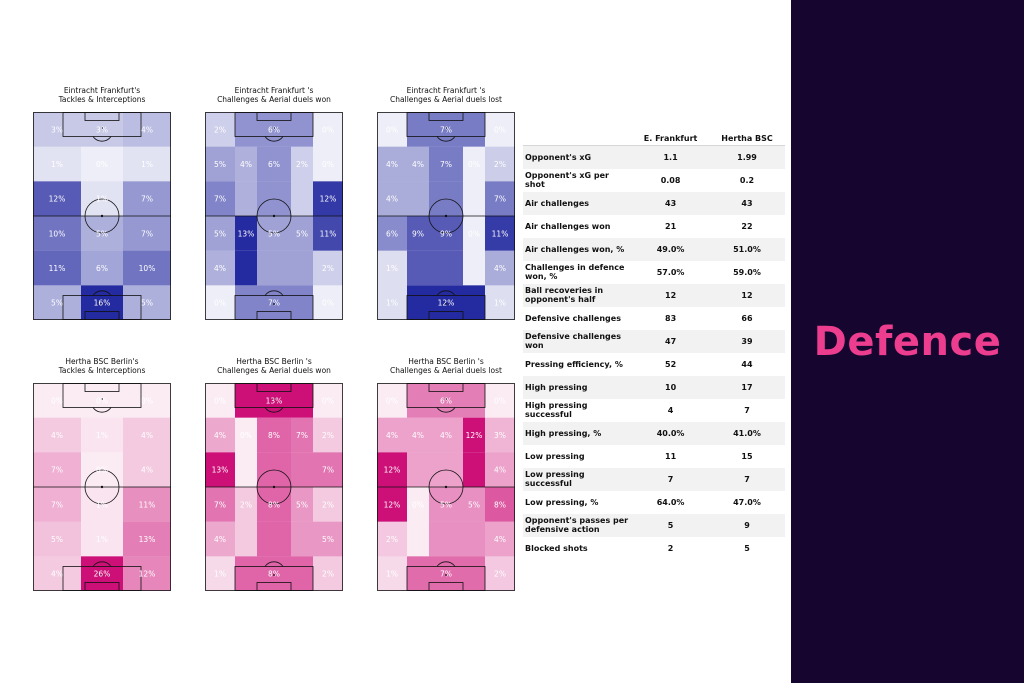 The height and width of the screenshot is (683, 1024). Describe the element at coordinates (578, 318) in the screenshot. I see `stats-metric-label: Defensive challenges` at that location.